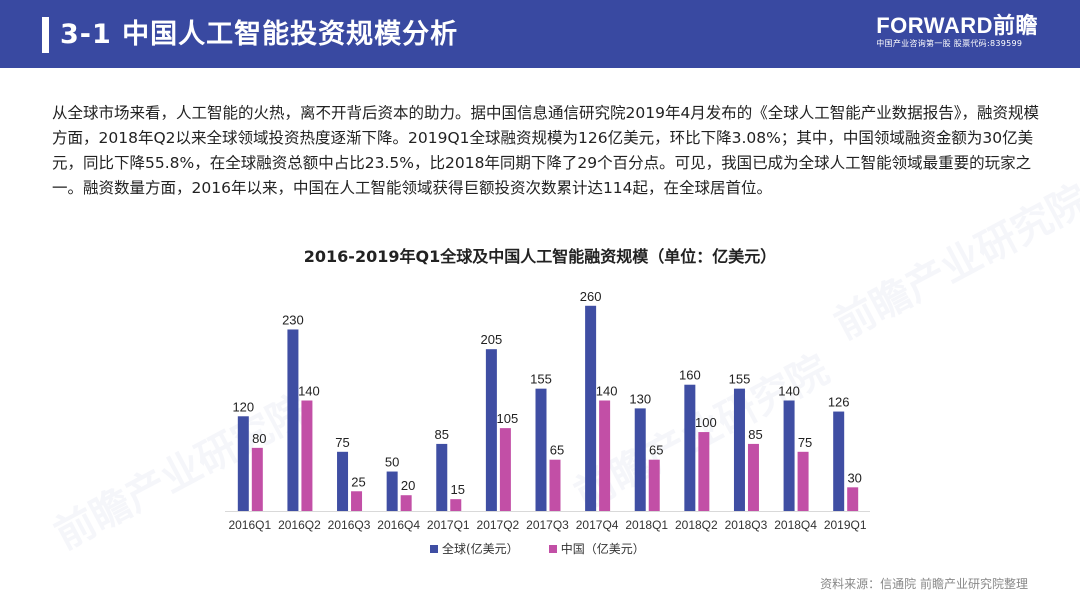  I want to click on data-label-global-2018Q4: 140, so click(789, 391).